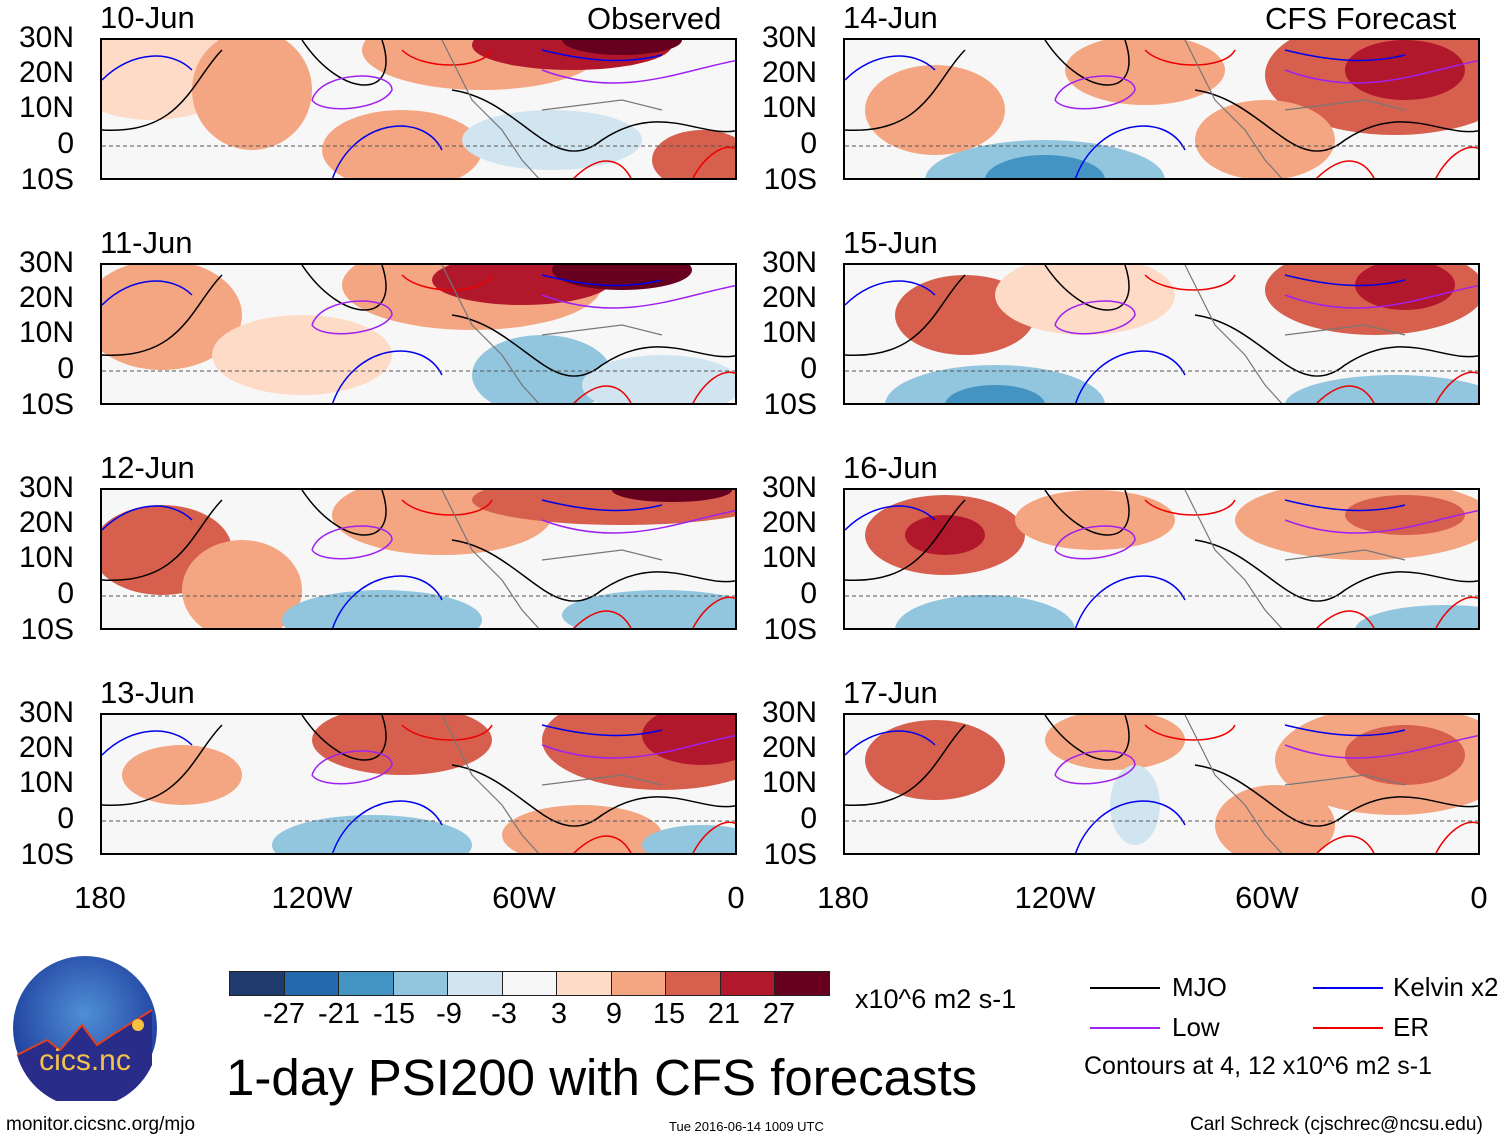 This screenshot has height=1142, width=1510. I want to click on footer-timestamp: Tue 2016-06-14 1009 UTC, so click(746, 1126).